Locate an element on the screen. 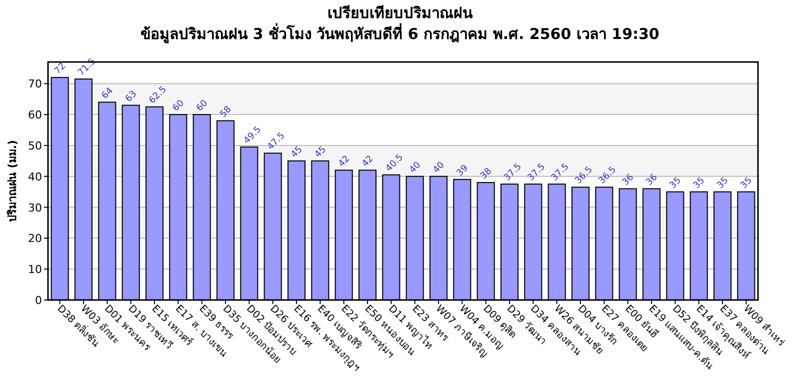  y-tick-label: 20 is located at coordinates (35, 239).